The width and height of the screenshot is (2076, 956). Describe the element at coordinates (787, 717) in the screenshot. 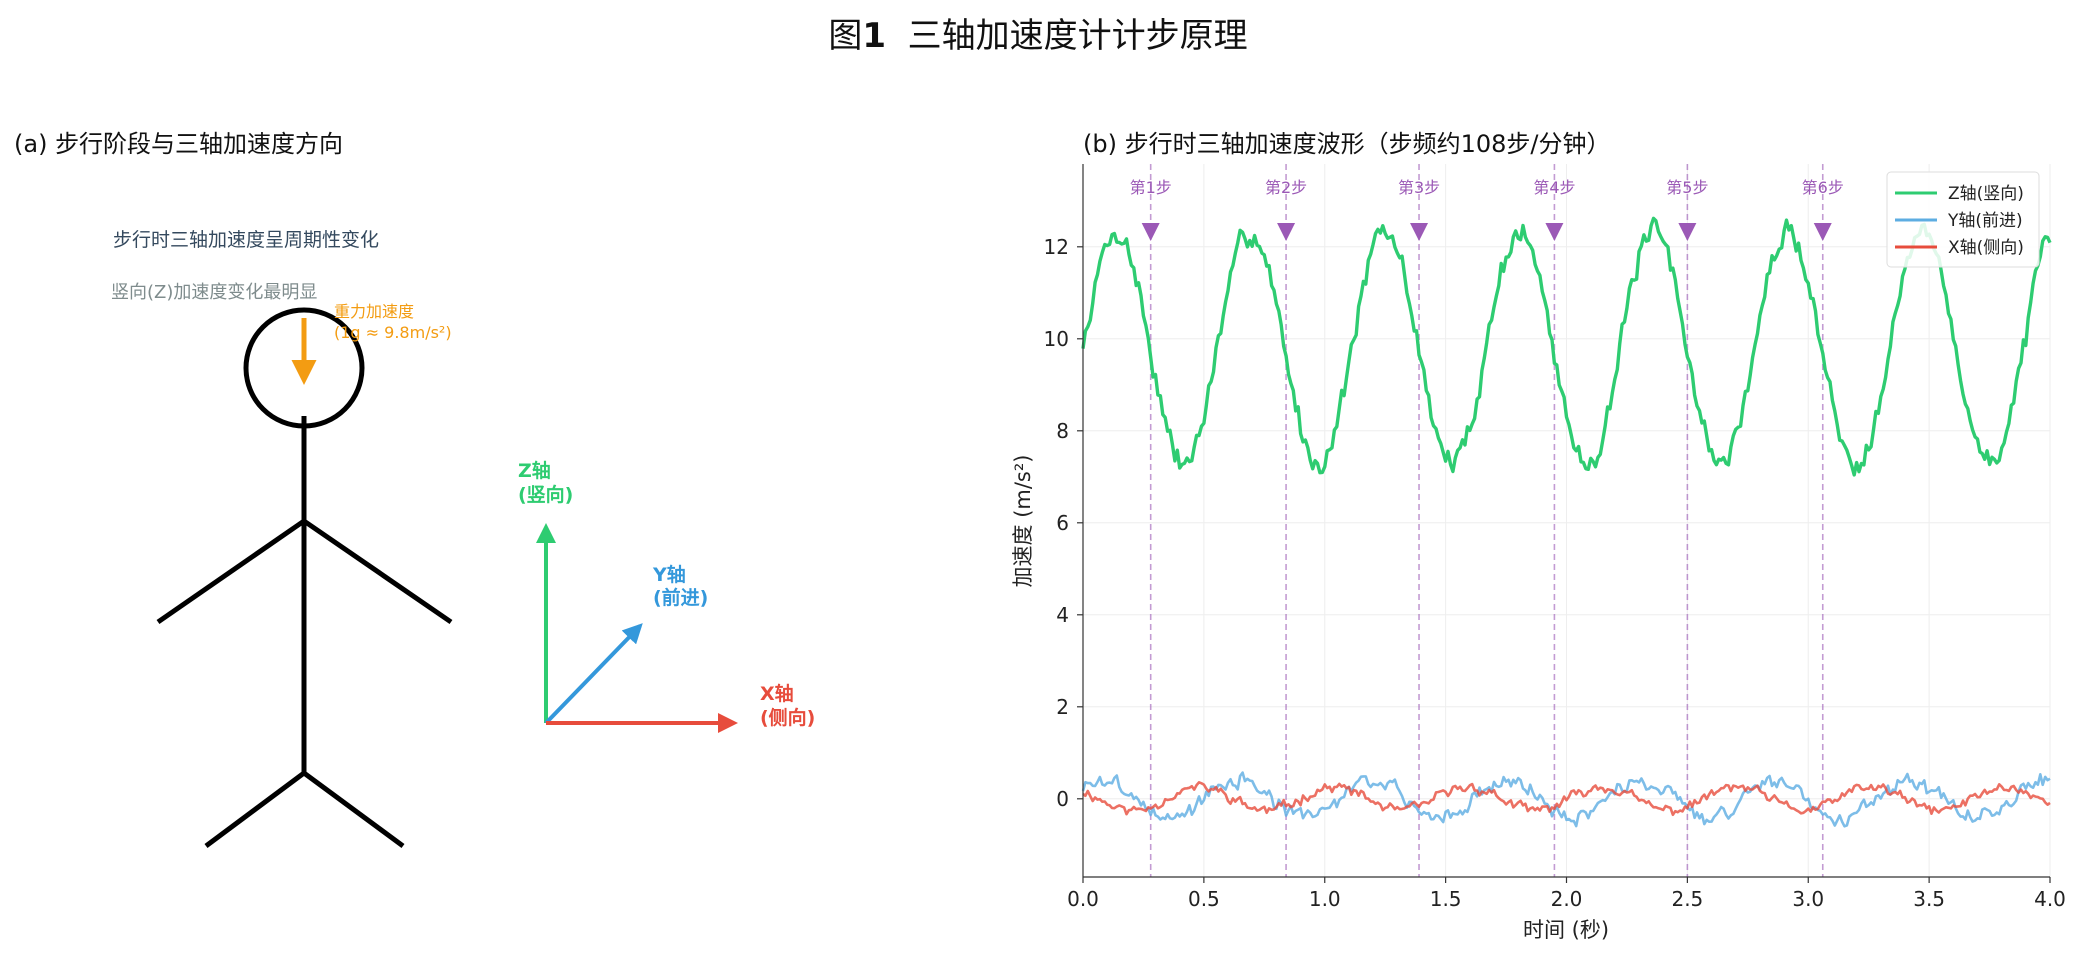

I see `x-axis-desc: (侧向)` at that location.